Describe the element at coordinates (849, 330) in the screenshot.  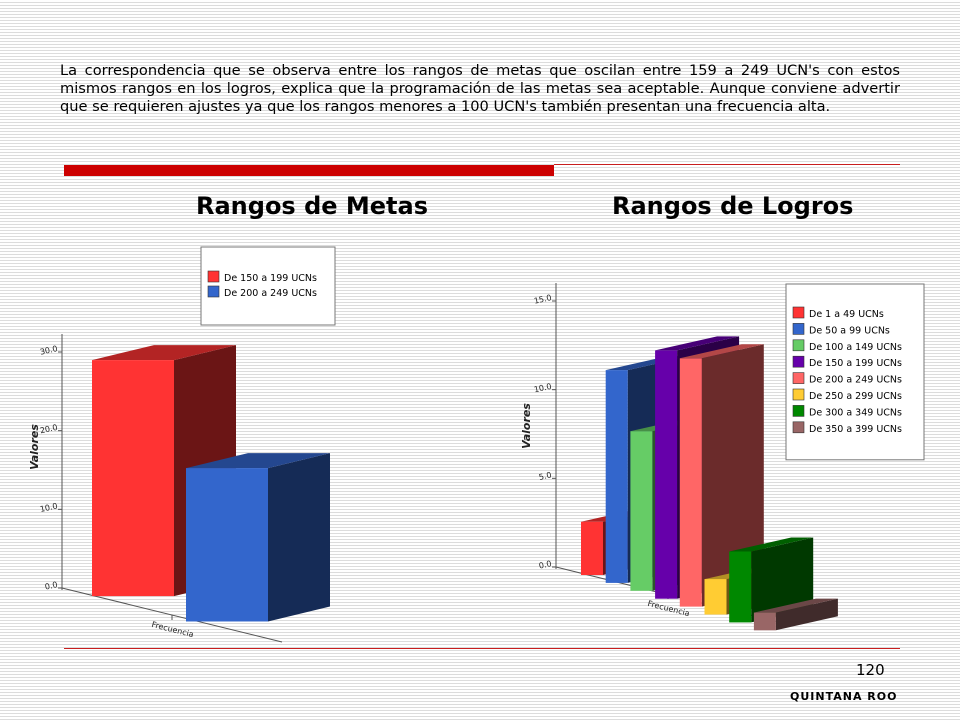
I see `legend-label: De 50 a 99 UCNs` at that location.